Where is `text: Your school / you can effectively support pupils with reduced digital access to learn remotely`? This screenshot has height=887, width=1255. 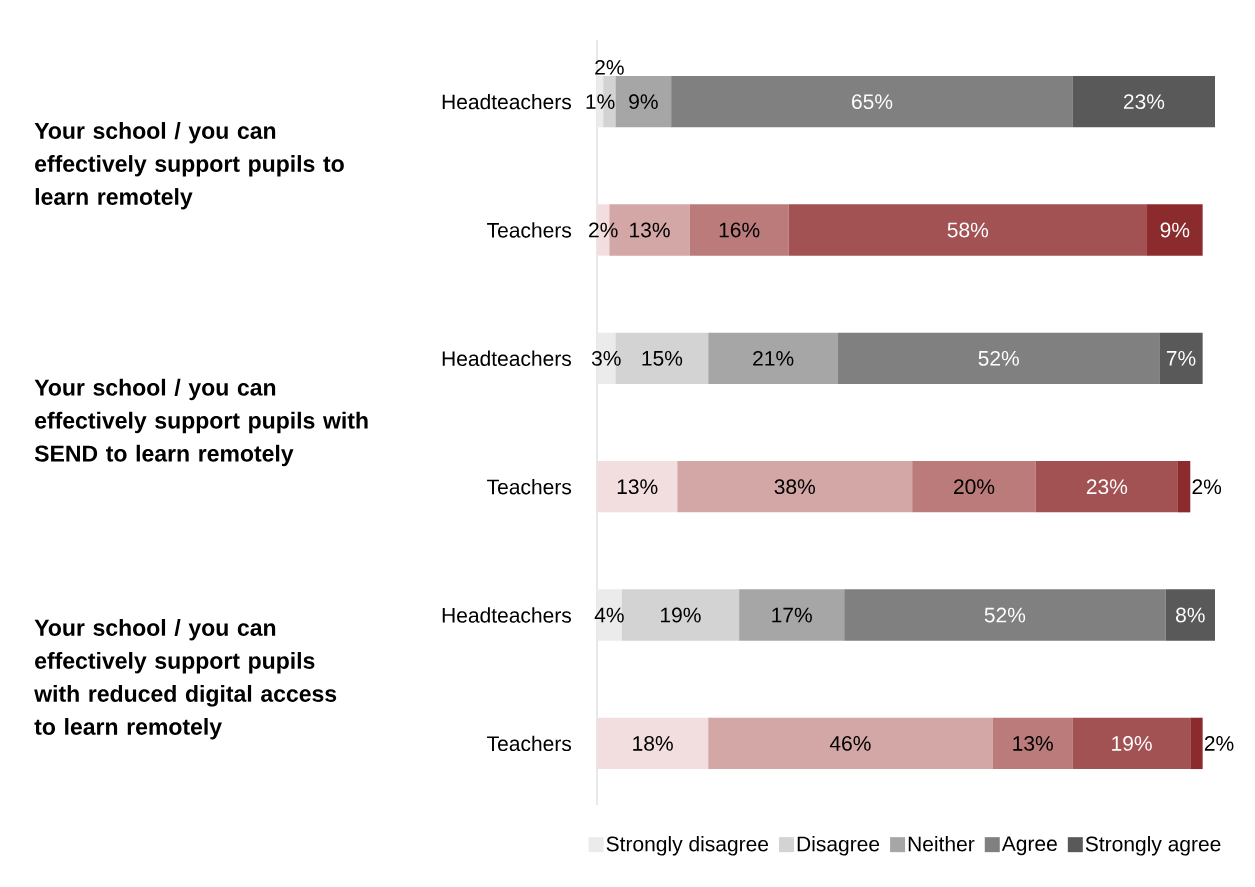 text: Your school / you can effectively support pupils with reduced digital access to learn remotely is located at coordinates (185, 679).